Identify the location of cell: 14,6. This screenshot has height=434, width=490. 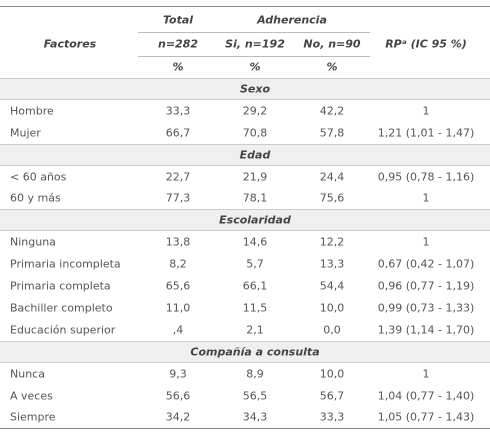
(255, 242).